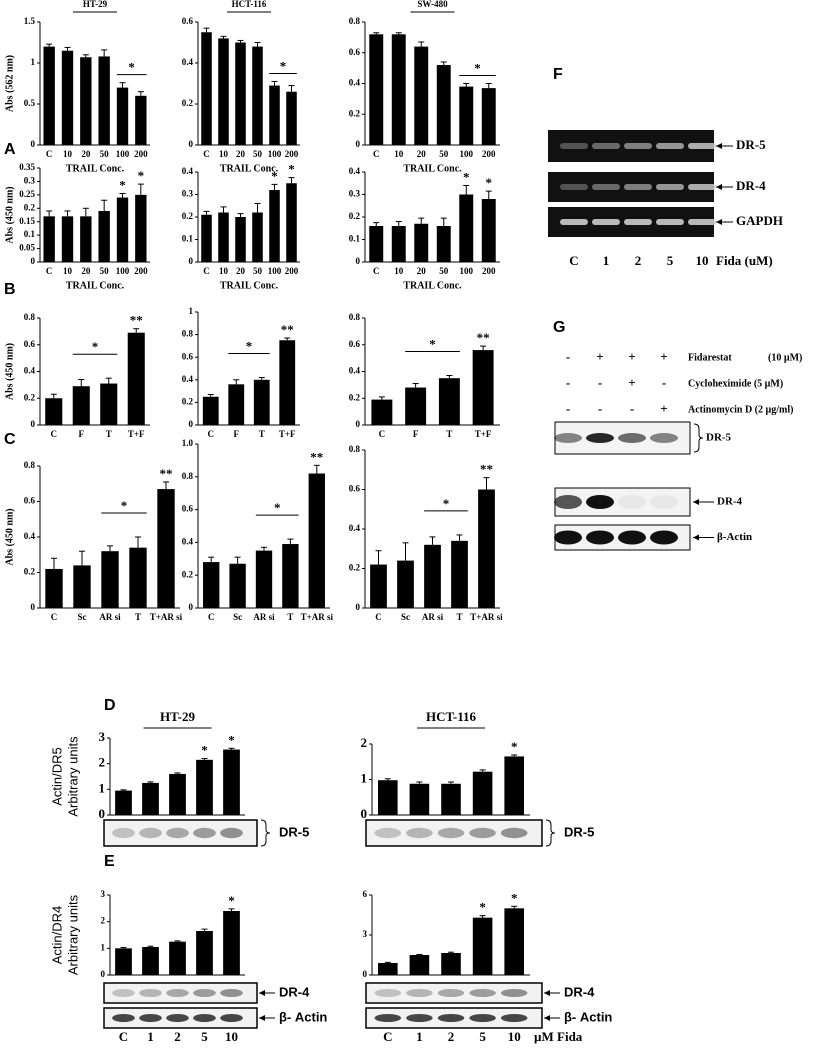  Describe the element at coordinates (72, 934) in the screenshot. I see `y-axis-label: Arbitrary units` at that location.